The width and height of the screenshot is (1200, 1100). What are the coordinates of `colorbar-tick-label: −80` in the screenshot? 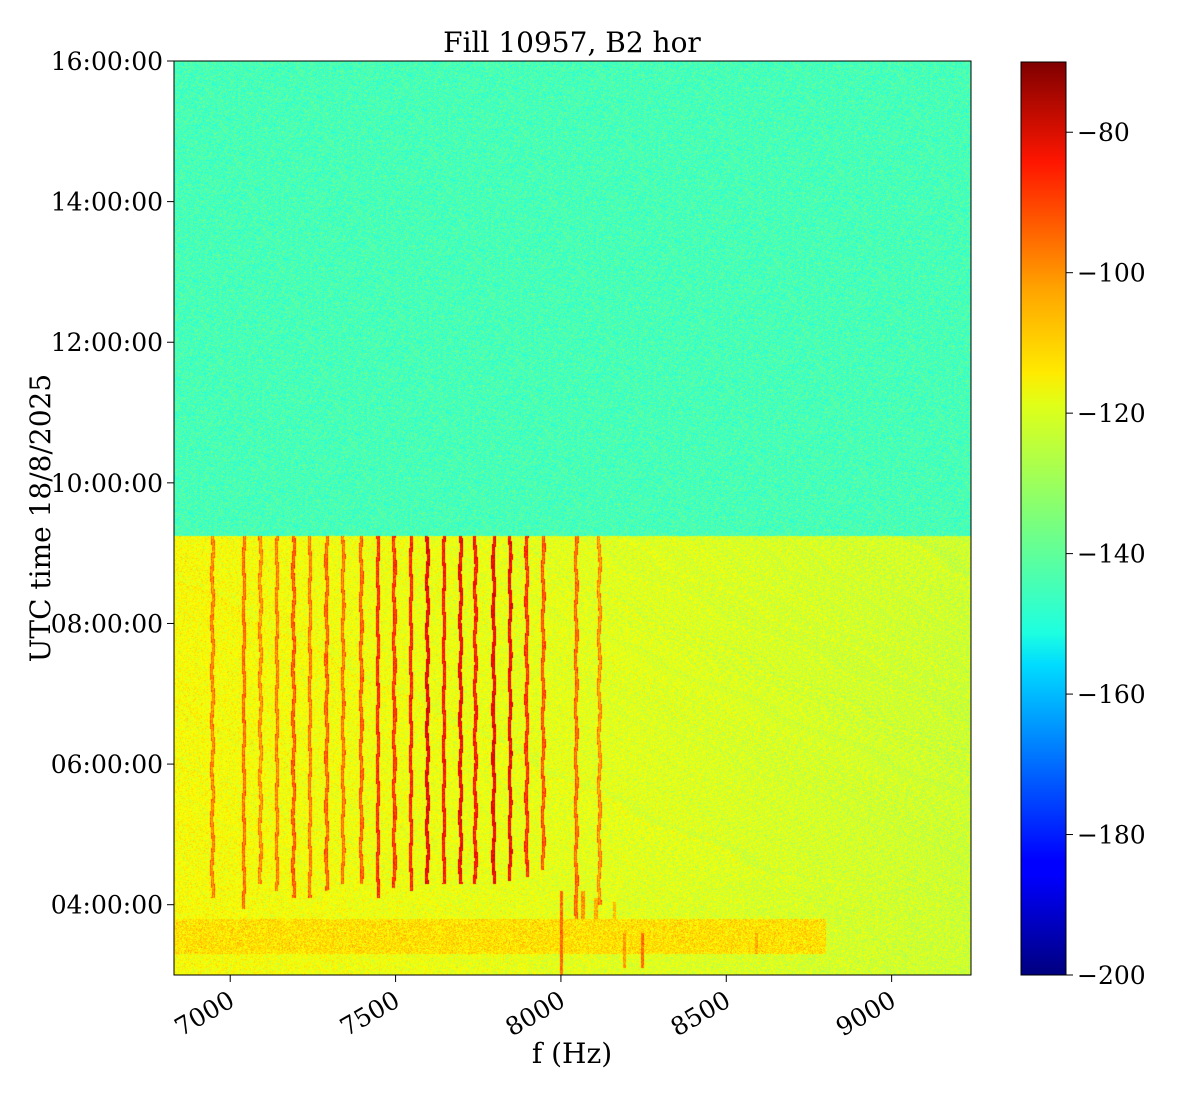 It's located at (1103, 132).